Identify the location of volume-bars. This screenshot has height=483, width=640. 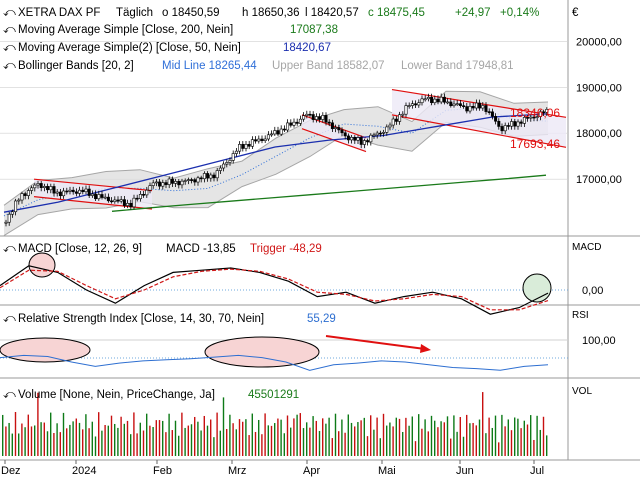
(275, 424).